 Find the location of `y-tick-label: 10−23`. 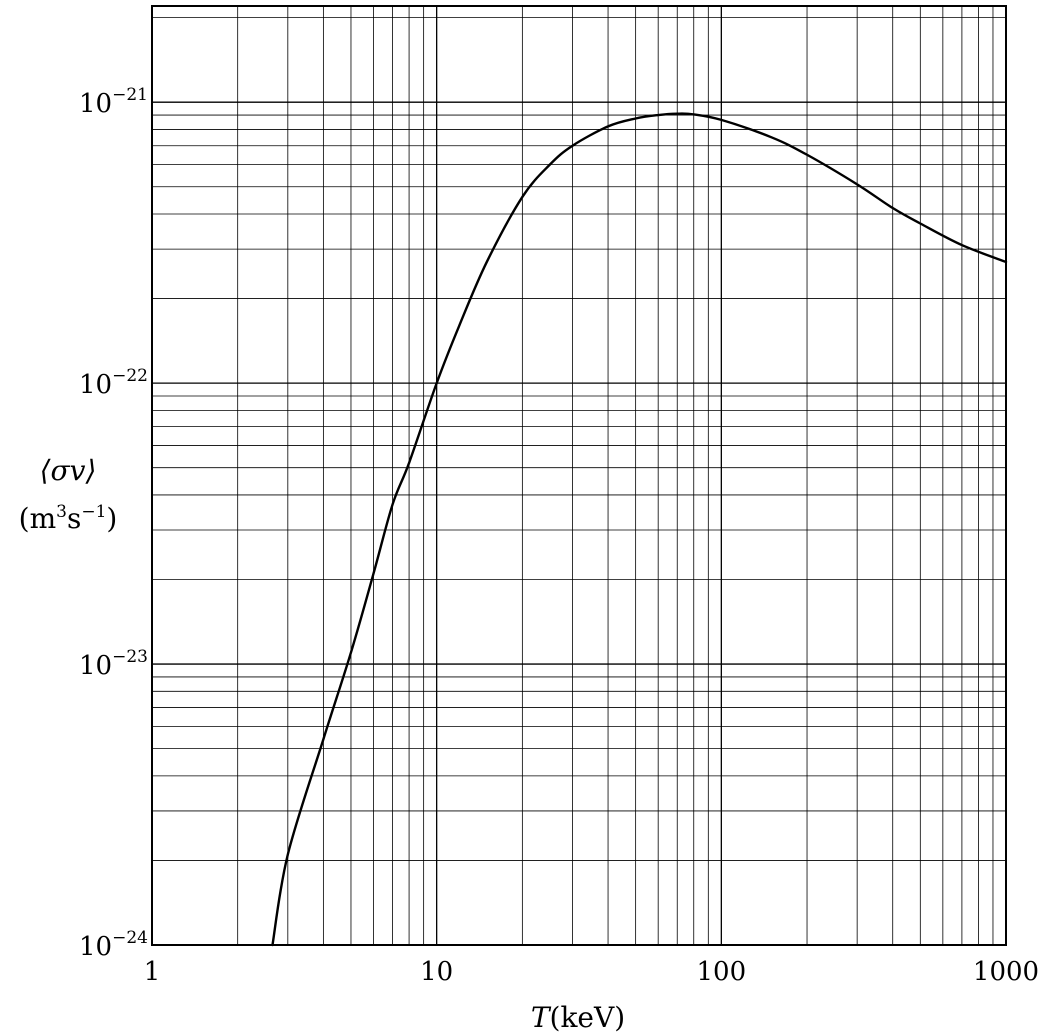

y-tick-label: 10−23 is located at coordinates (113, 664).